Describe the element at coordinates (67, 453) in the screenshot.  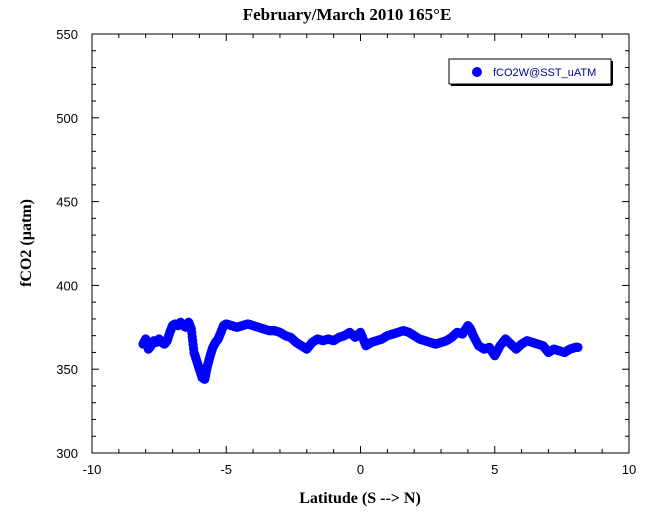
I see `y-tick-label: 300` at that location.